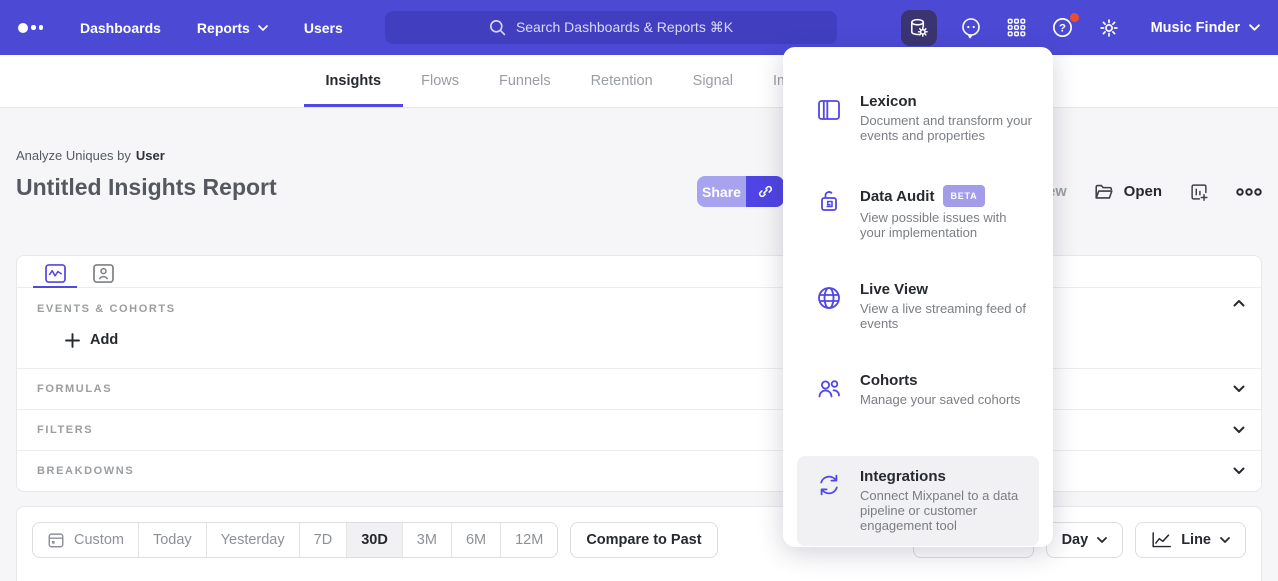  Describe the element at coordinates (477, 540) in the screenshot. I see `range-6m: 6M` at that location.